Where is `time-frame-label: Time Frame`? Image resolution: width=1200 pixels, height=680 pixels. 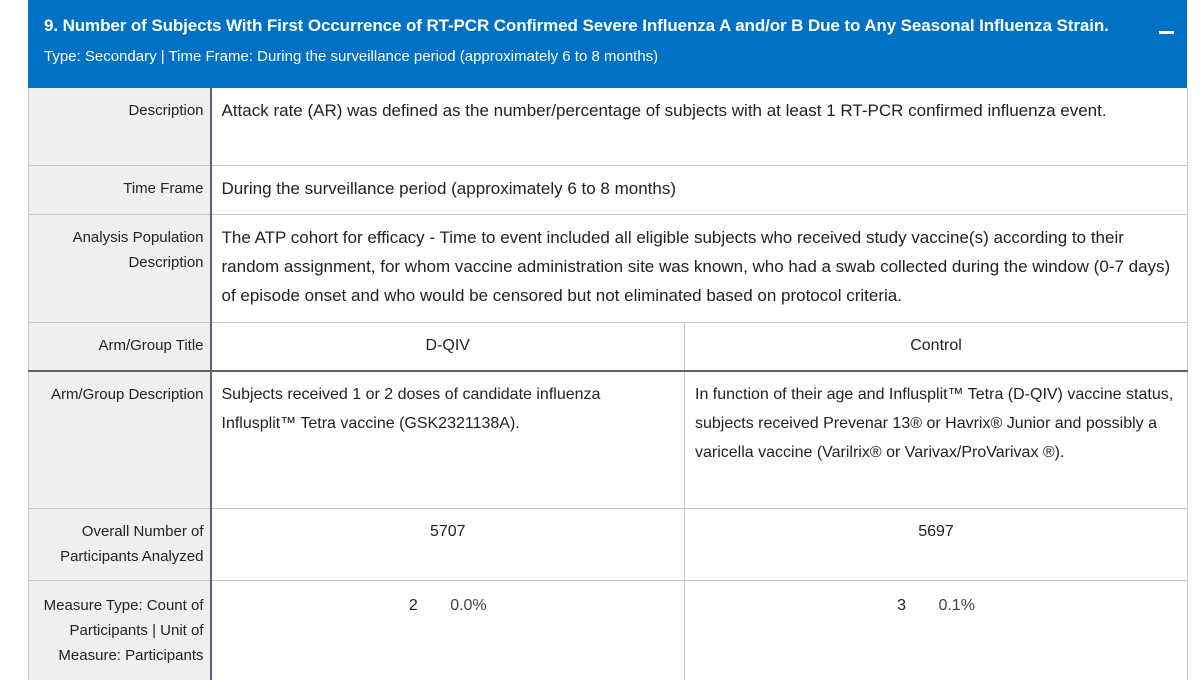 time-frame-label: Time Frame is located at coordinates (120, 190).